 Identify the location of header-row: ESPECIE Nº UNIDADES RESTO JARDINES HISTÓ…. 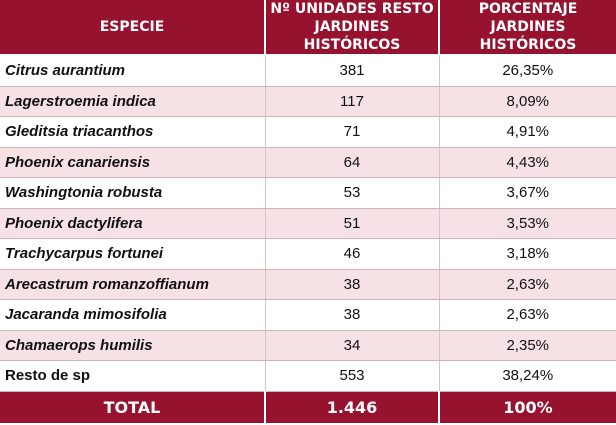
(308, 28).